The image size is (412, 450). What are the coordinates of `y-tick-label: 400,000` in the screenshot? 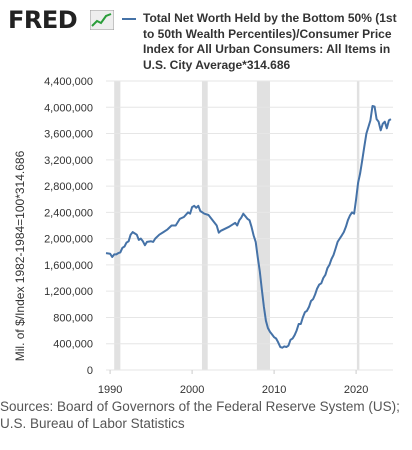 It's located at (73, 345).